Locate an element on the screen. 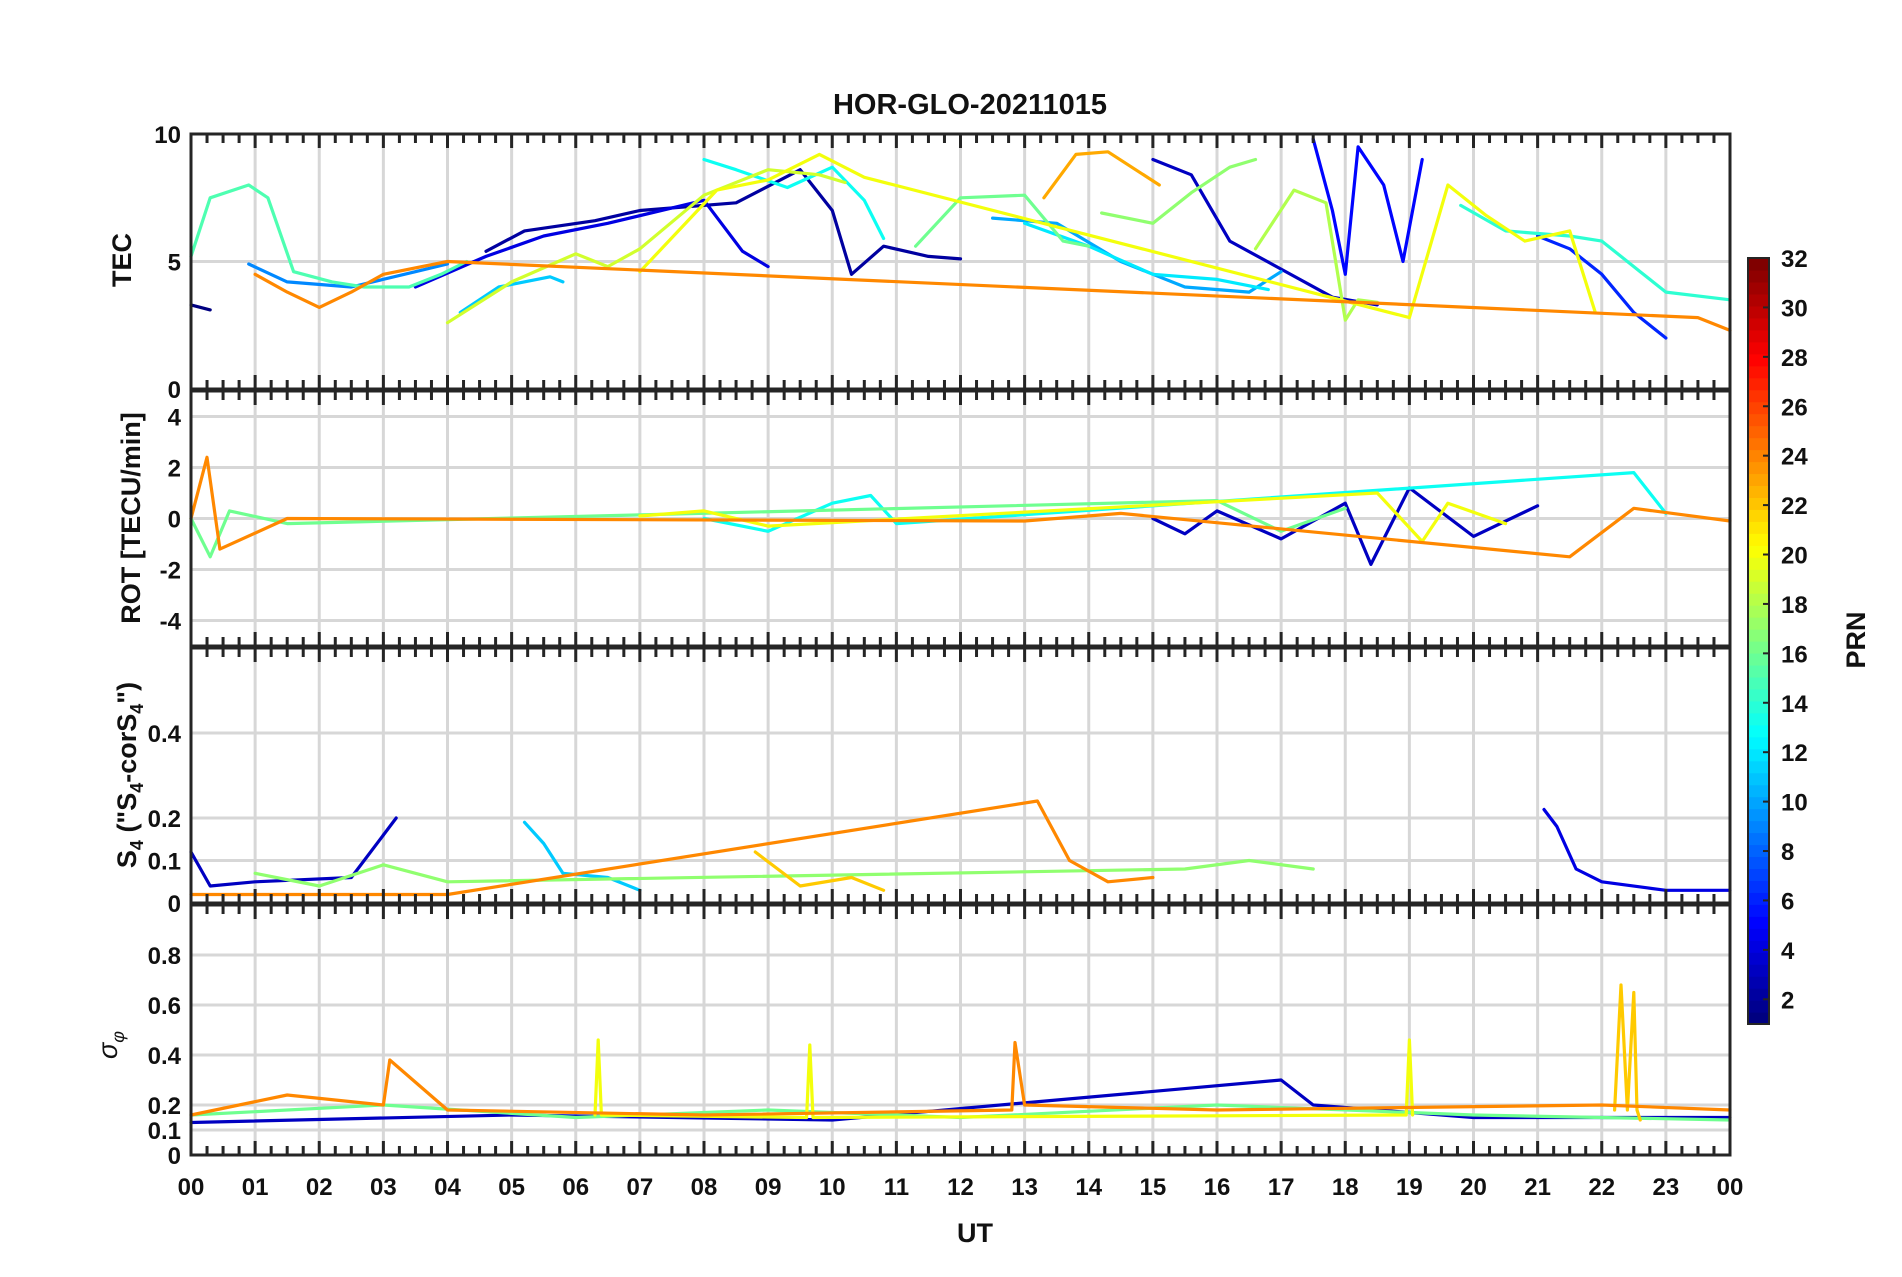 This screenshot has width=1902, height=1277. colorbar-frame is located at coordinates (1758, 641).